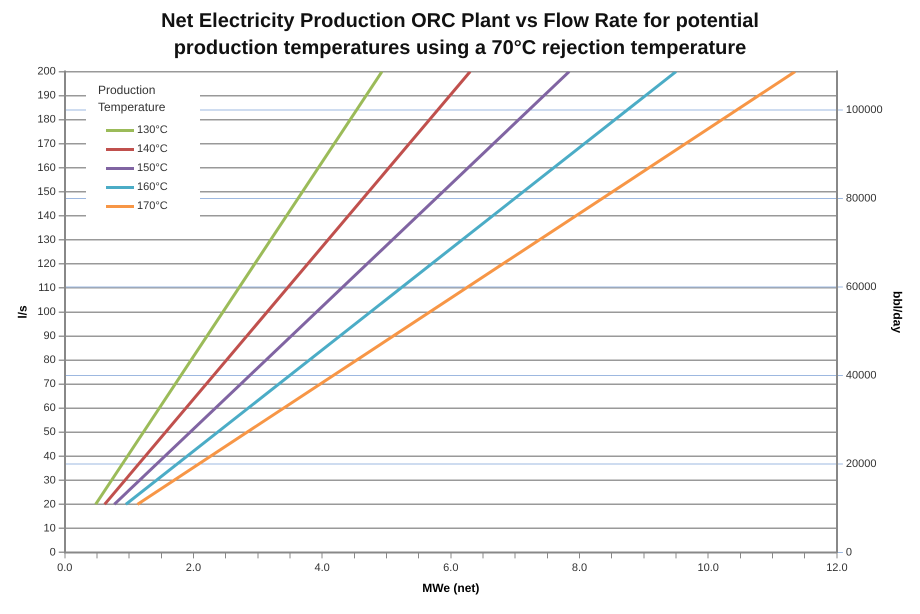 Image resolution: width=920 pixels, height=614 pixels. What do you see at coordinates (152, 130) in the screenshot?
I see `legend-label: 130°C` at bounding box center [152, 130].